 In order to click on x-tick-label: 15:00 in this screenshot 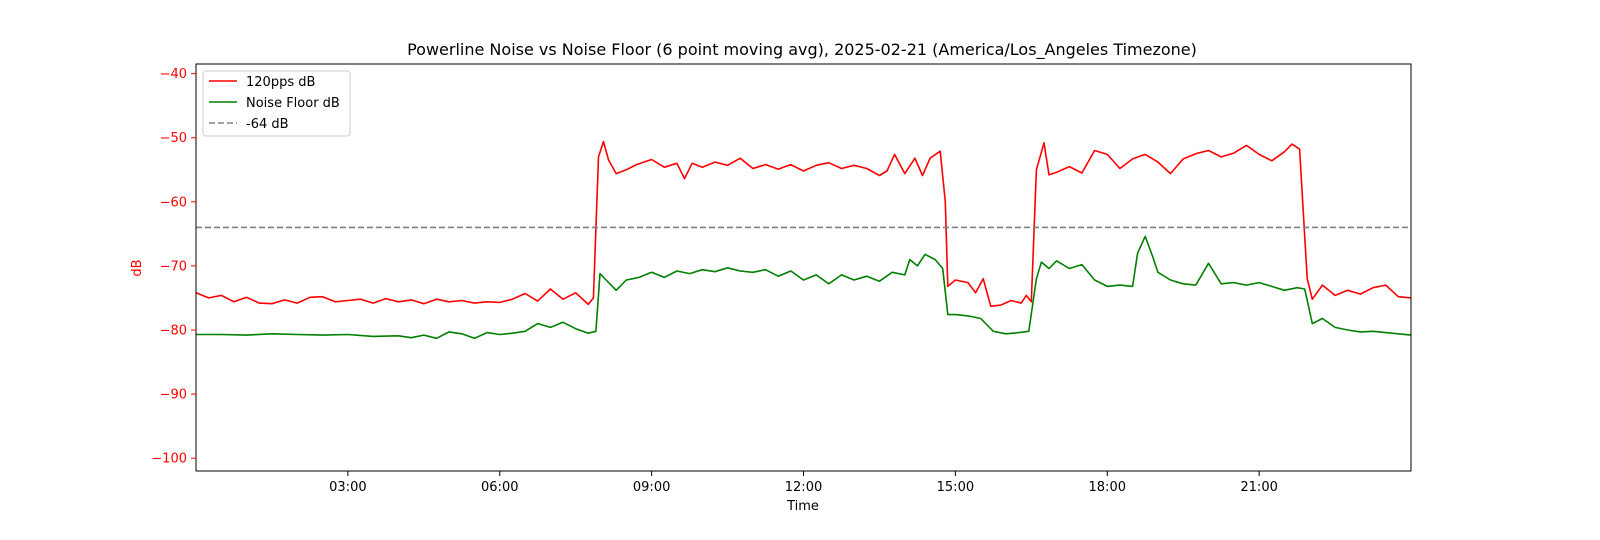, I will do `click(955, 487)`.